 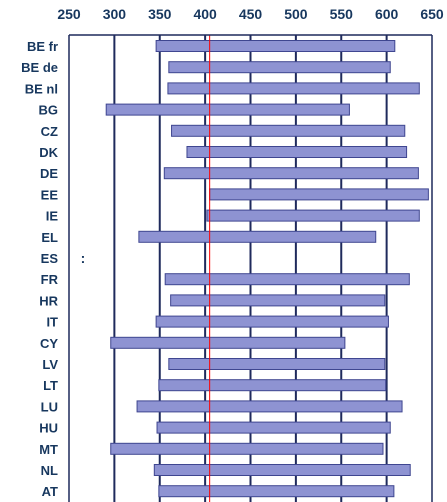 What do you see at coordinates (273, 427) in the screenshot?
I see `bar-hu` at bounding box center [273, 427].